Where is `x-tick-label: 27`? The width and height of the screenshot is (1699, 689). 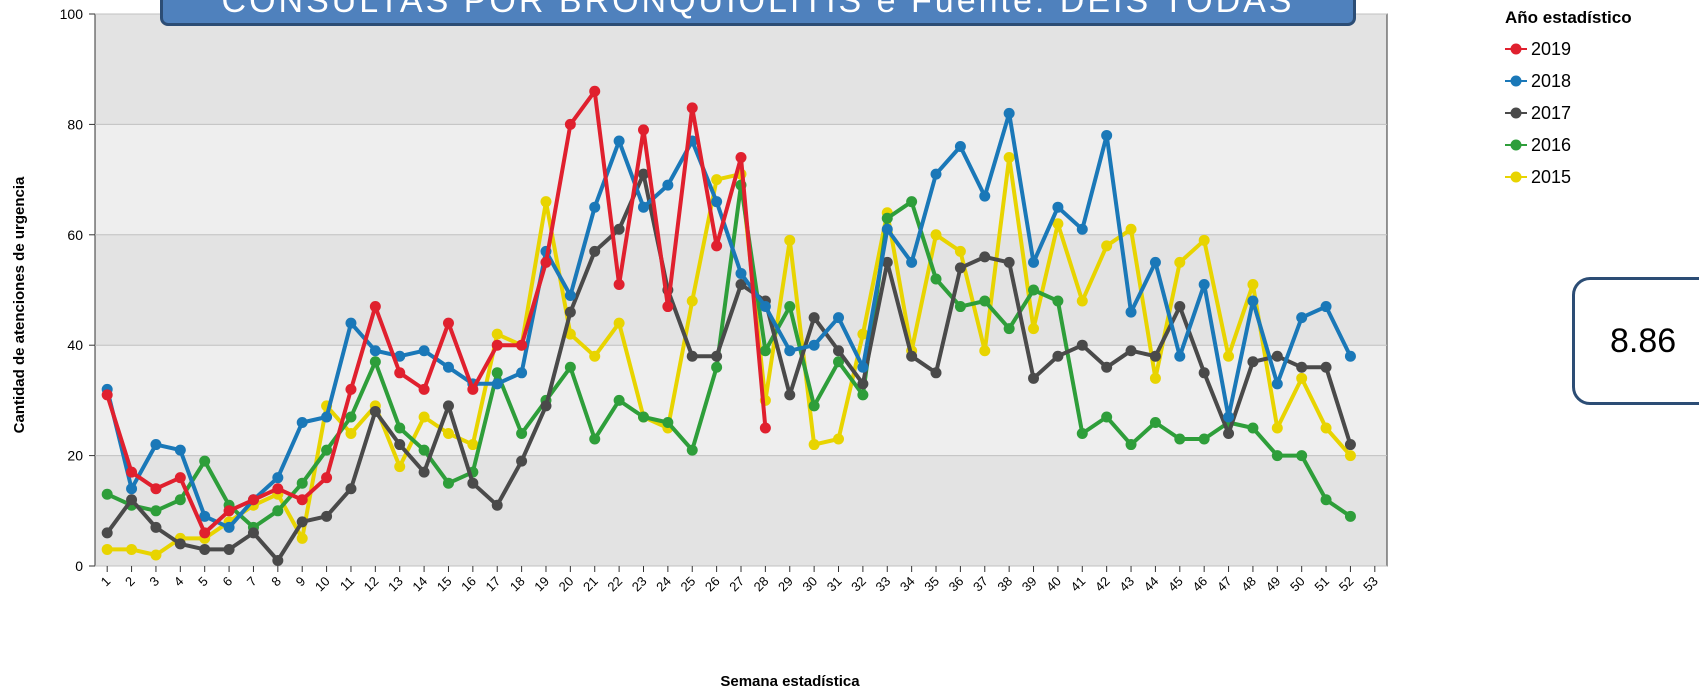
x-tick-label: 27 is located at coordinates (736, 584).